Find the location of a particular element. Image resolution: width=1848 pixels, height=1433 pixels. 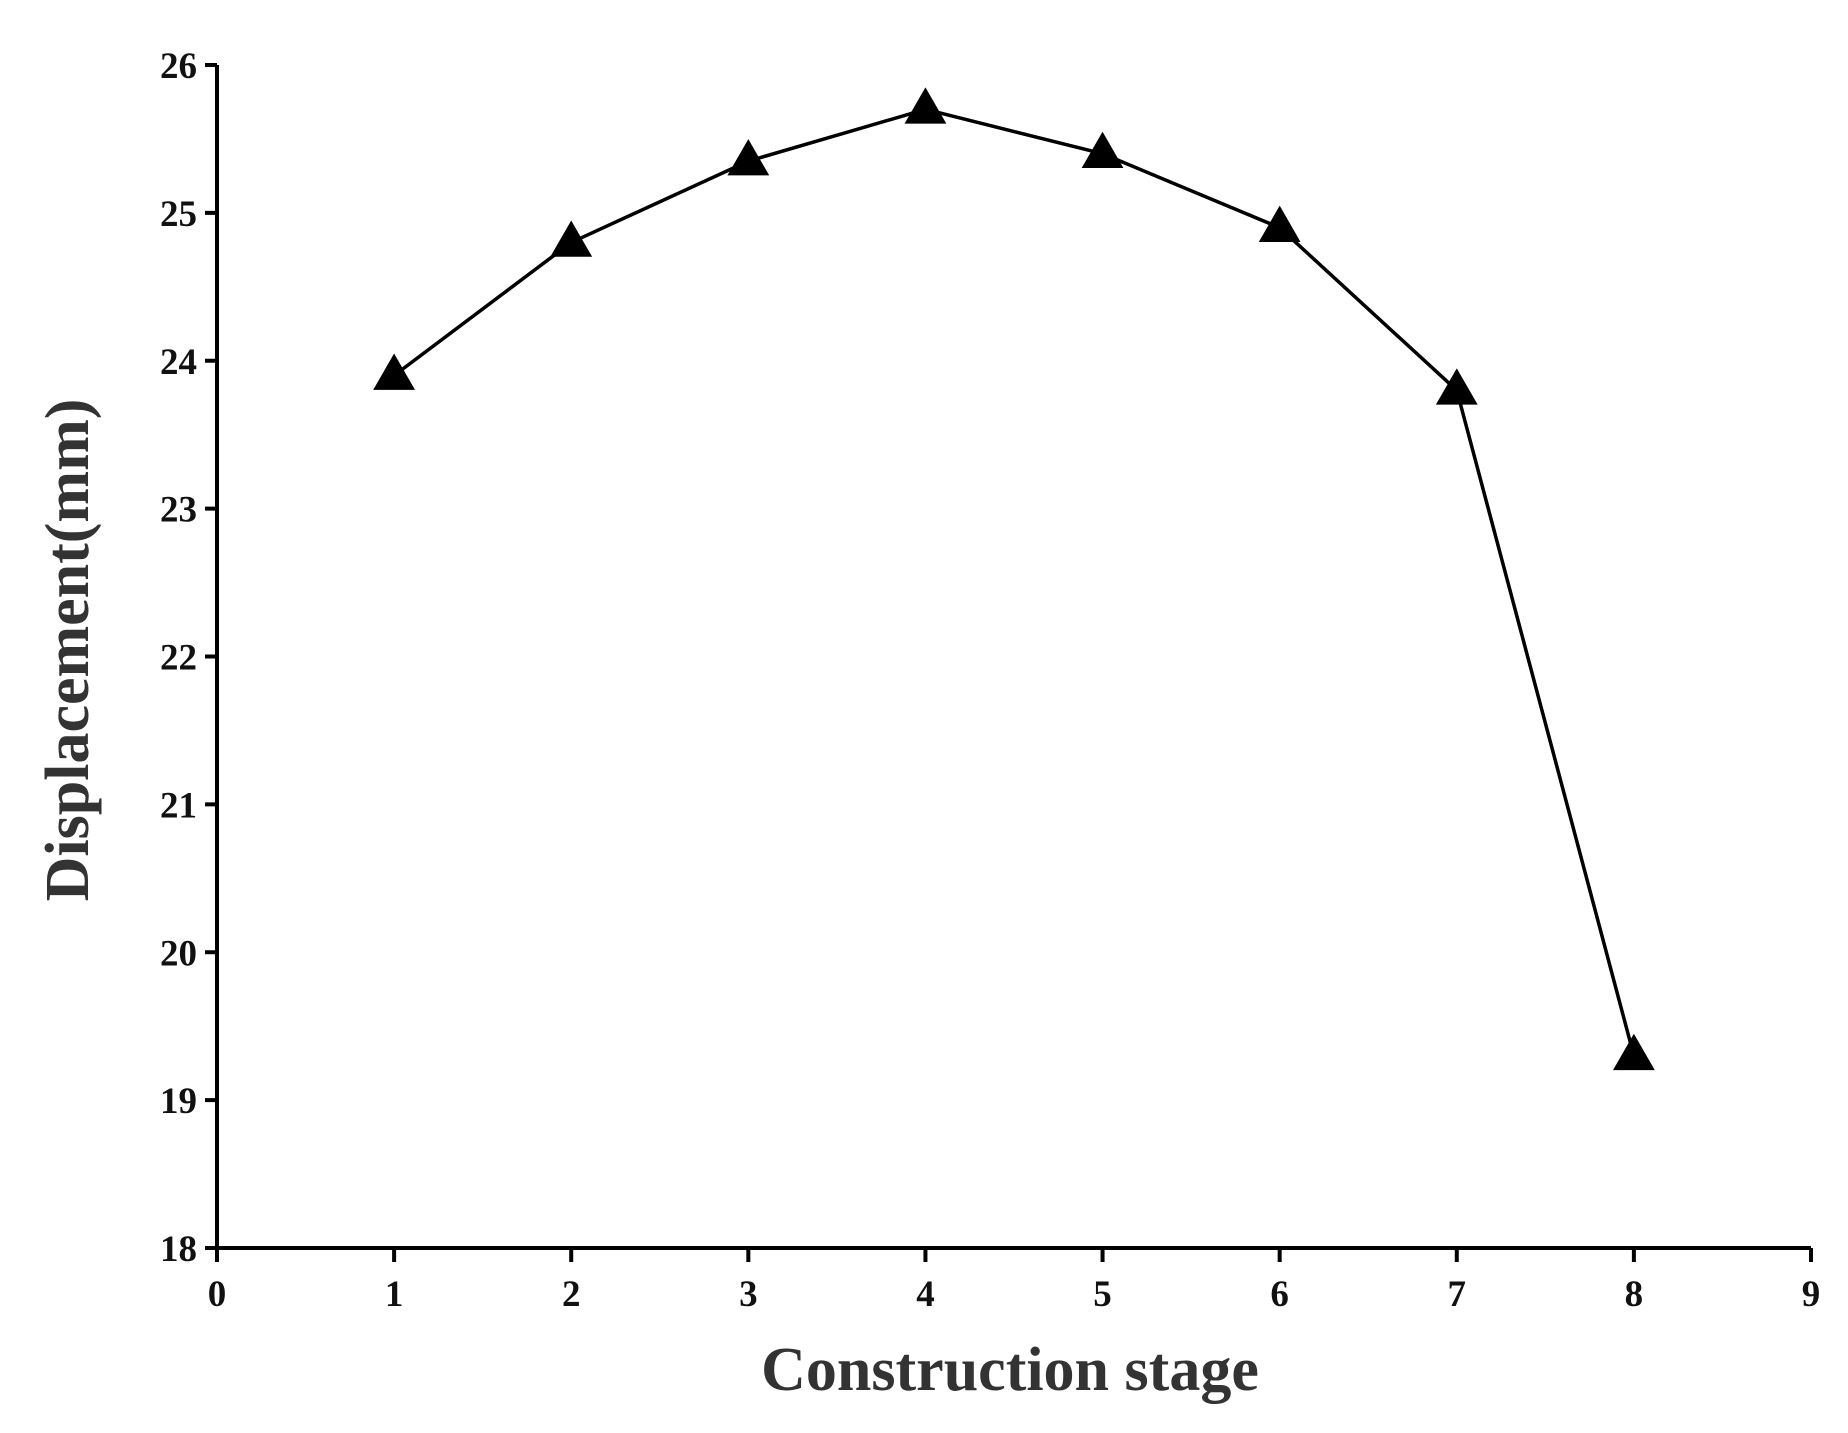

y-axis-label: Displacement(mm) is located at coordinates (68, 650).